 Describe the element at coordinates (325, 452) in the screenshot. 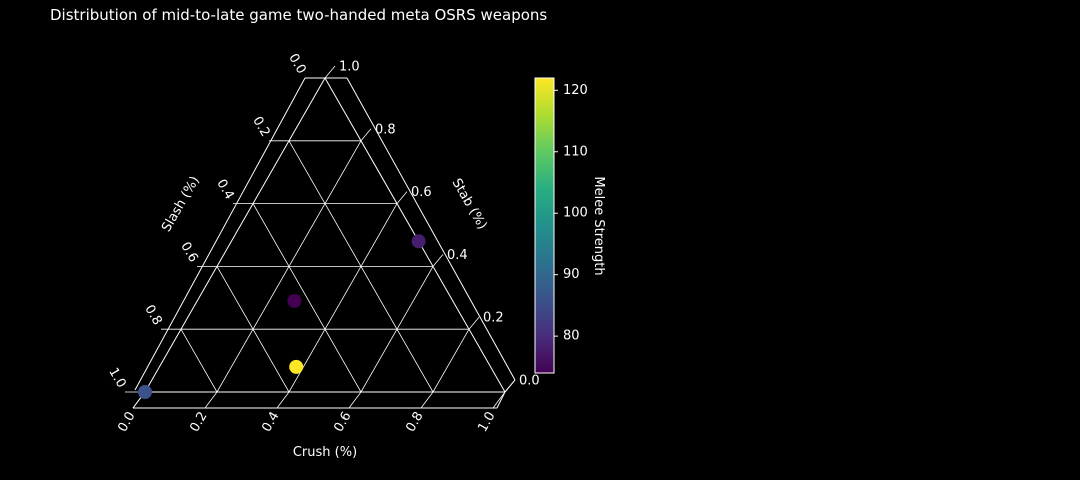

I see `crush-axis-label: Crush (%)` at that location.